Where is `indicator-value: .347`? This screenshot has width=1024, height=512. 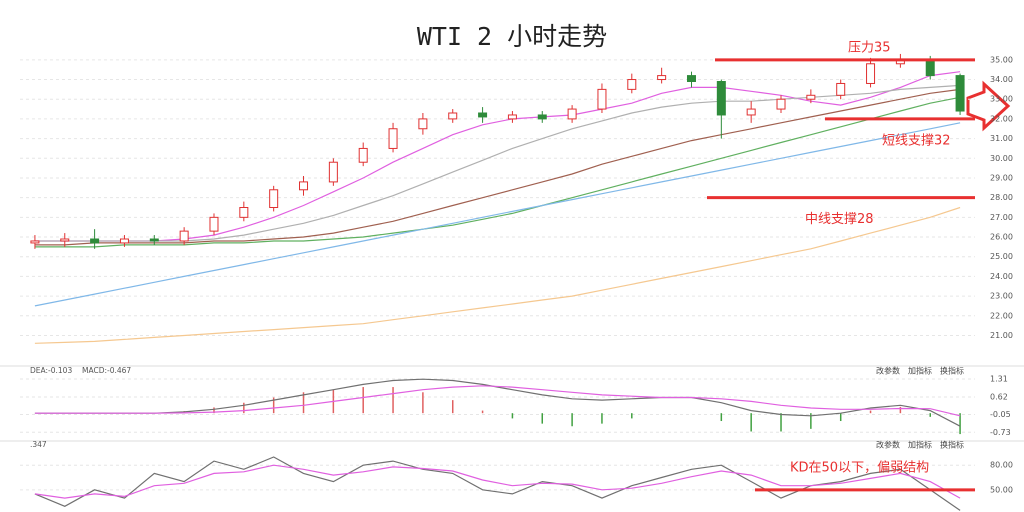
indicator-value: .347 is located at coordinates (38, 444).